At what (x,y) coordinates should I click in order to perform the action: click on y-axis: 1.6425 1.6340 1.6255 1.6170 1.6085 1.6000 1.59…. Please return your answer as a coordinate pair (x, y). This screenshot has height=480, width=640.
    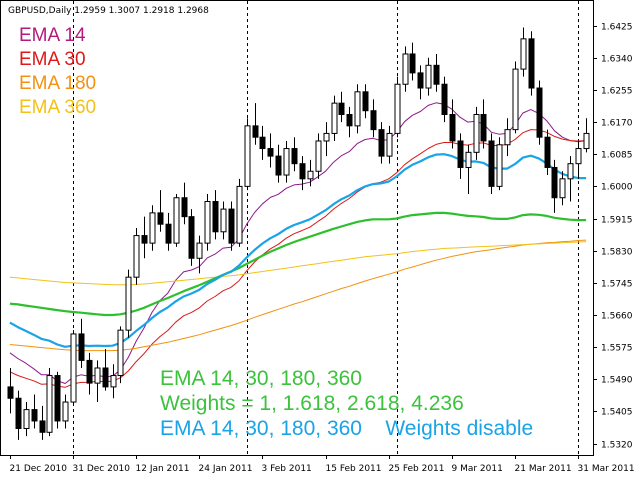
    Looking at the image, I should click on (613, 237).